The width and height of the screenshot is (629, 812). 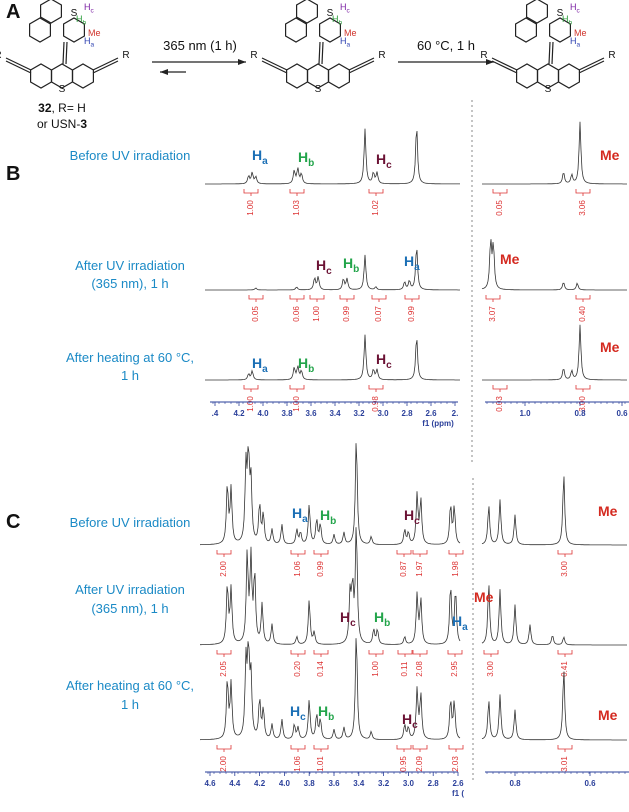 I want to click on tick-label: 4.2, so click(x=239, y=413).